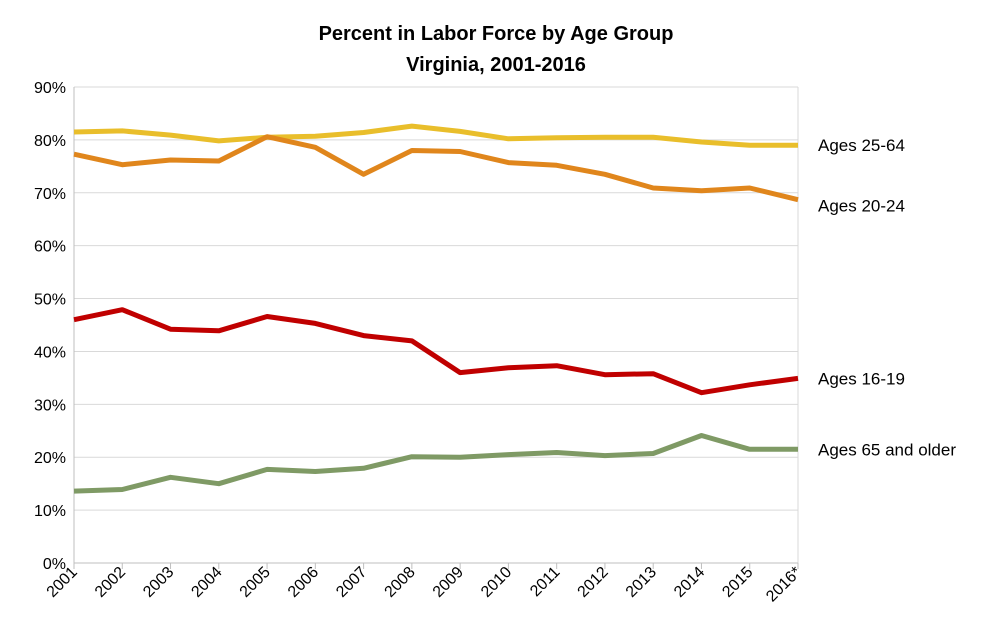 This screenshot has width=991, height=636. I want to click on x-tick-label: 2009, so click(448, 582).